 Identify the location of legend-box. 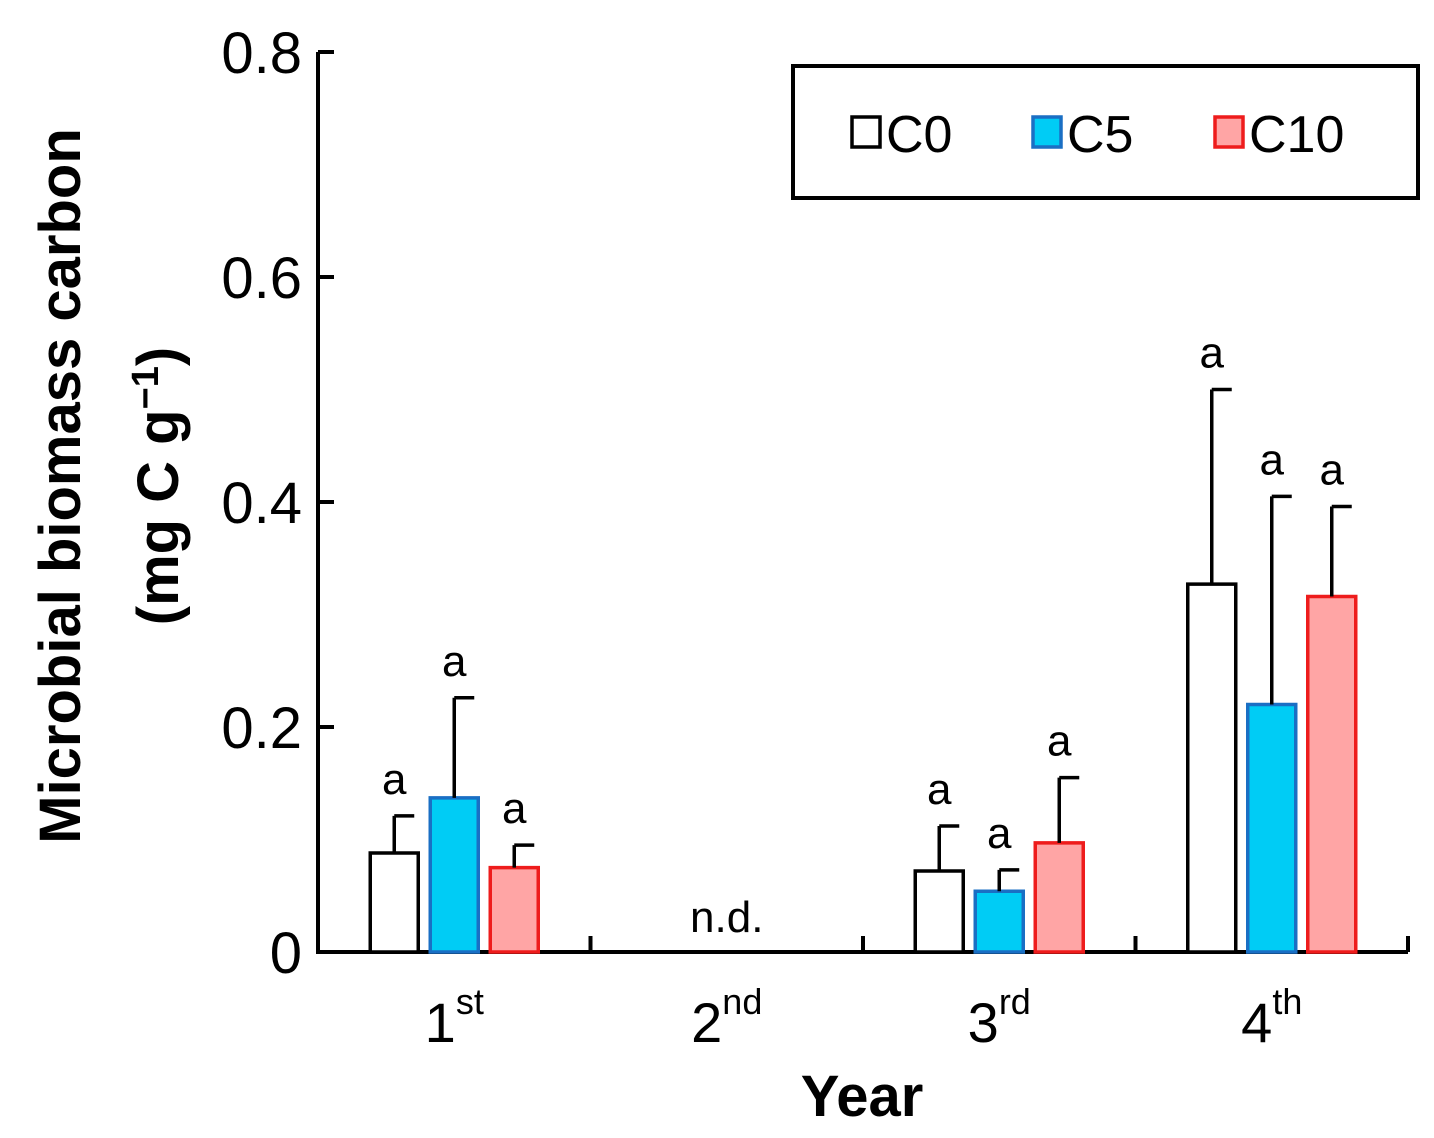
(1105, 132).